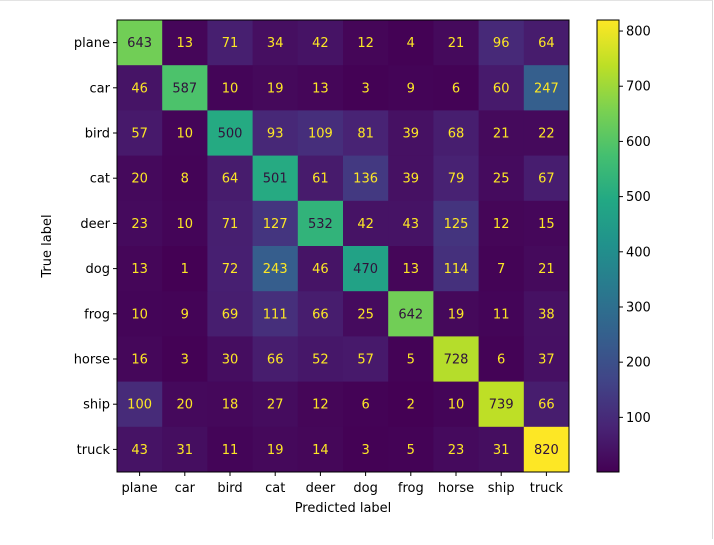 The height and width of the screenshot is (545, 714). What do you see at coordinates (321, 488) in the screenshot?
I see `x-tick-label: deer` at bounding box center [321, 488].